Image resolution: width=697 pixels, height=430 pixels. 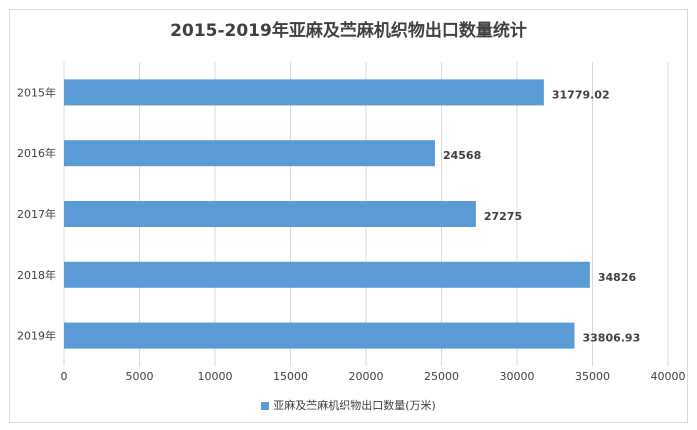 I want to click on x-tick-label: 10000, so click(x=215, y=376).